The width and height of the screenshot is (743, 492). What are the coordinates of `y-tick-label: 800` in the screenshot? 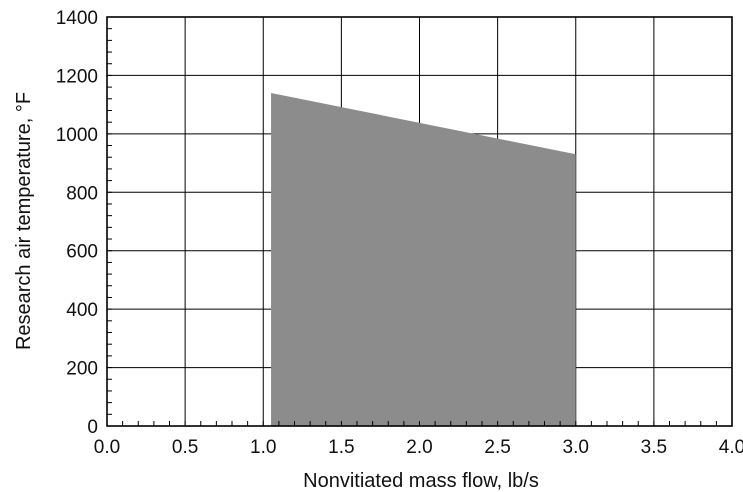 It's located at (82, 193).